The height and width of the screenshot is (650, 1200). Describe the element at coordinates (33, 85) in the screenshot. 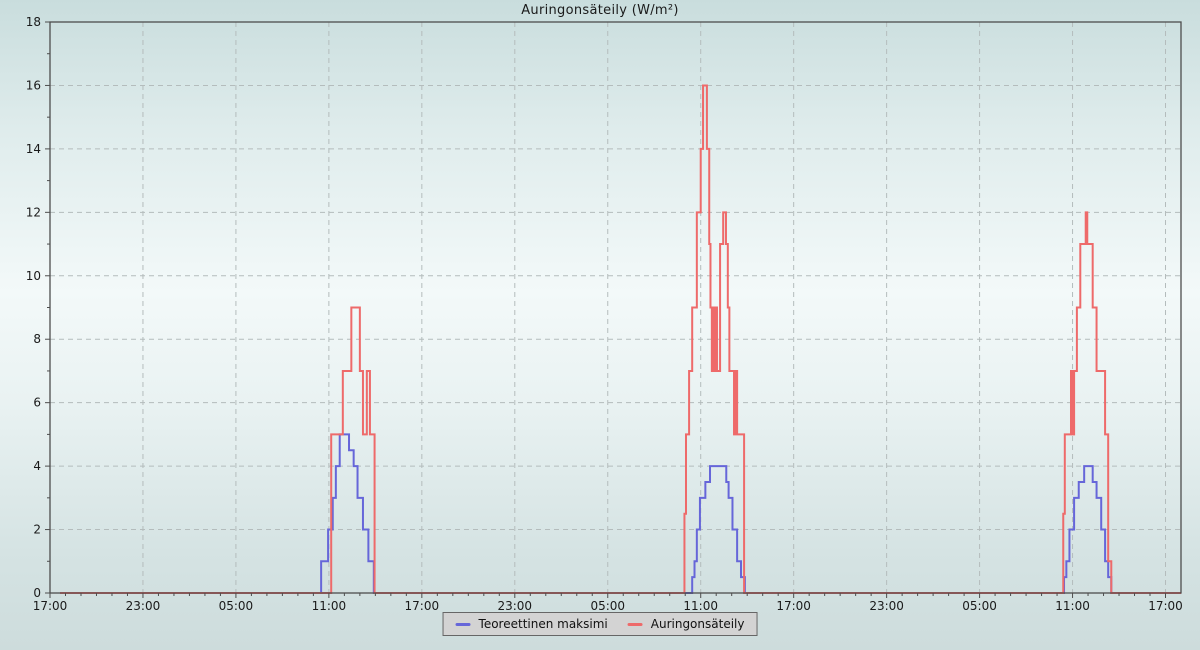

I see `y-tick-label: 16` at that location.